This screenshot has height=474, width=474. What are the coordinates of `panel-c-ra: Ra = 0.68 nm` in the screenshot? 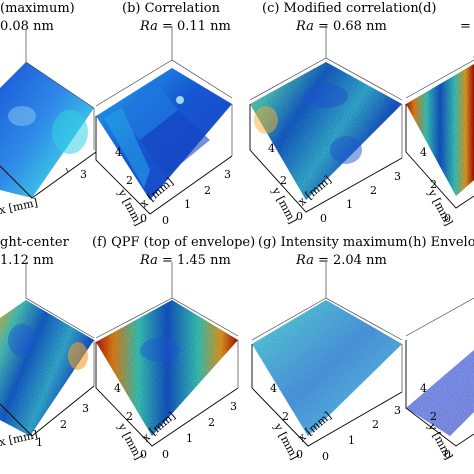 It's located at (341, 27).